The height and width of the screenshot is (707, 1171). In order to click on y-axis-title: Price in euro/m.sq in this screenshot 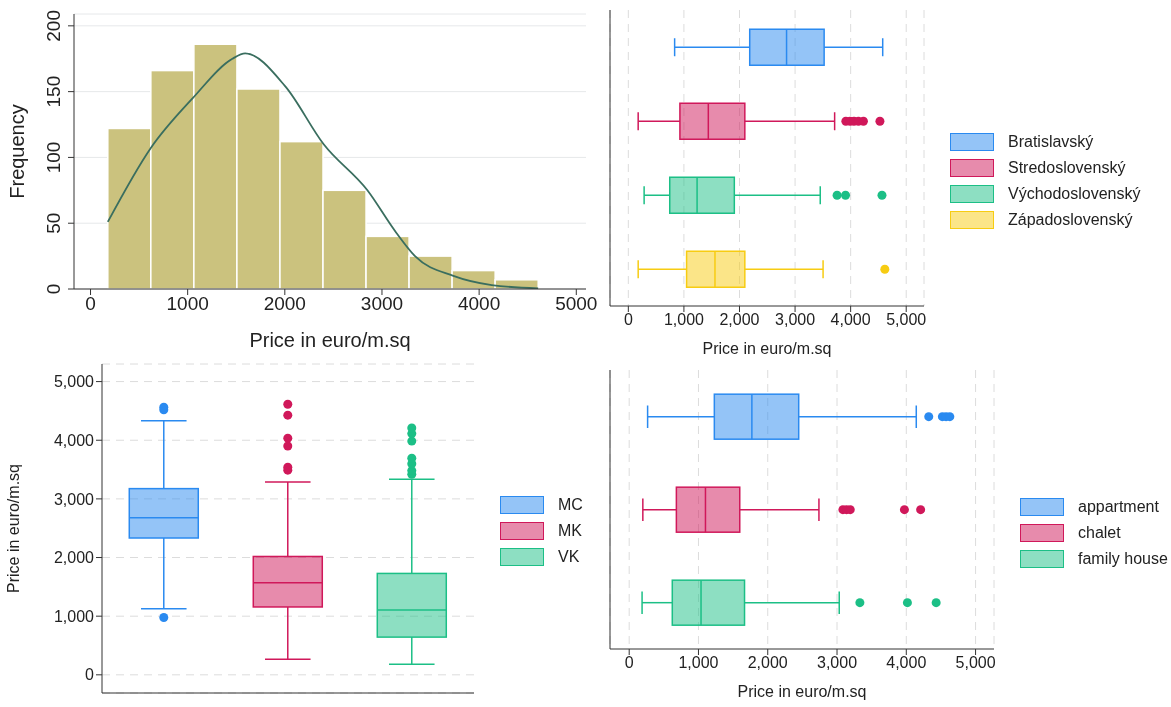, I will do `click(13, 528)`.